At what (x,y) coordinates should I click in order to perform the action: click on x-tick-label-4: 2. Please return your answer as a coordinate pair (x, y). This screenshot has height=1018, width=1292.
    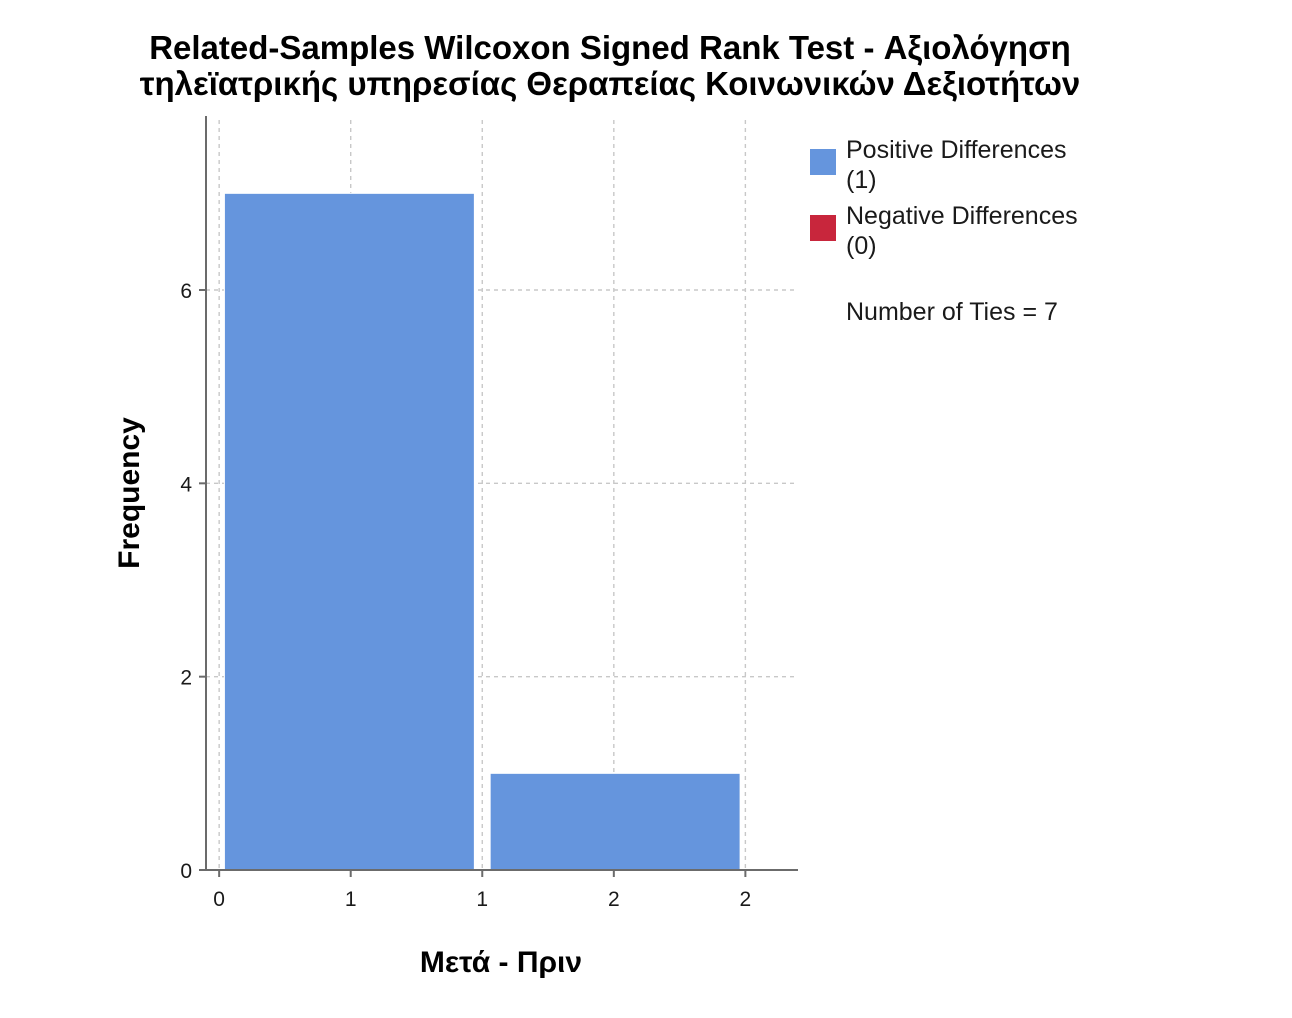
    Looking at the image, I should click on (746, 899).